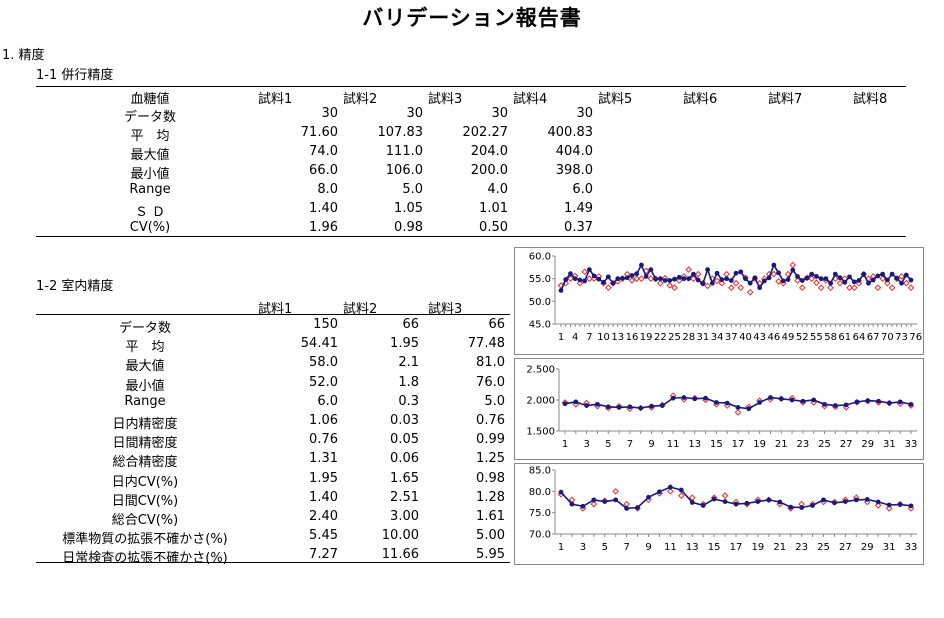 The image size is (944, 618). I want to click on table1-bottom-rule, so click(471, 236).